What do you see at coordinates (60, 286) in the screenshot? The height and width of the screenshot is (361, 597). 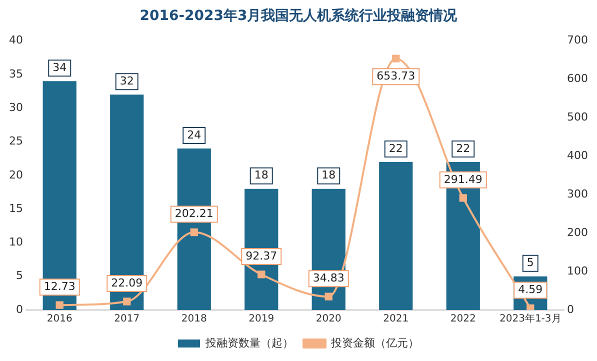 I see `data-label: 12.73` at bounding box center [60, 286].